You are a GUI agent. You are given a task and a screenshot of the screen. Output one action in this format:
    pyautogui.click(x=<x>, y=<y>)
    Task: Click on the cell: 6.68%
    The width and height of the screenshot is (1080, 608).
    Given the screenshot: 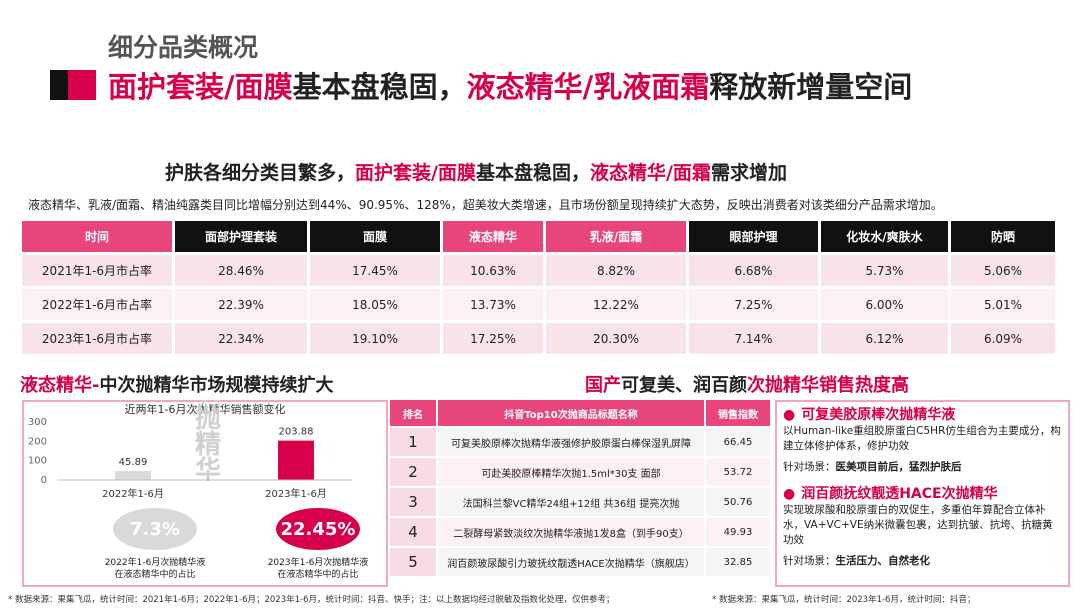 What is the action you would take?
    pyautogui.click(x=753, y=270)
    